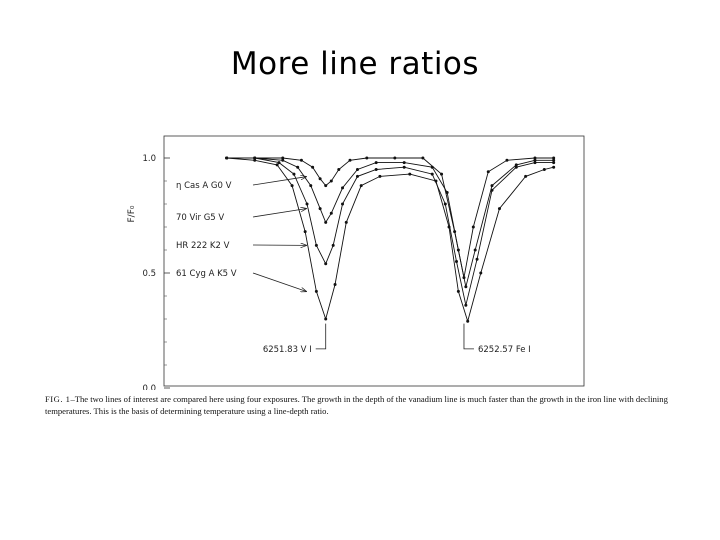 Image resolution: width=720 pixels, height=540 pixels. Describe the element at coordinates (287, 350) in the screenshot. I see `annotation-label-vanadium: 6251.83 V I` at that location.